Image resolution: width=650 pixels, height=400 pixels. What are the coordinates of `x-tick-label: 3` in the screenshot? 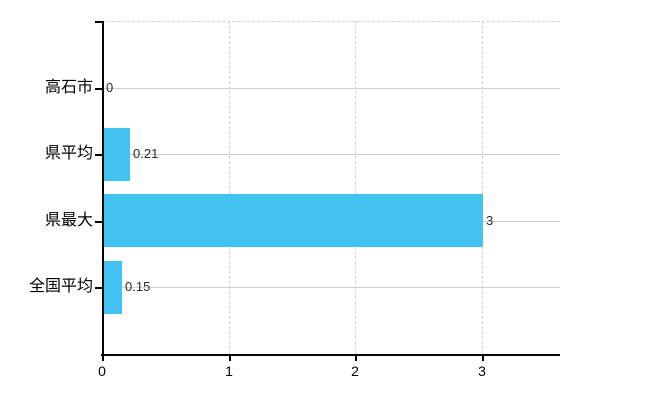 It's located at (482, 371).